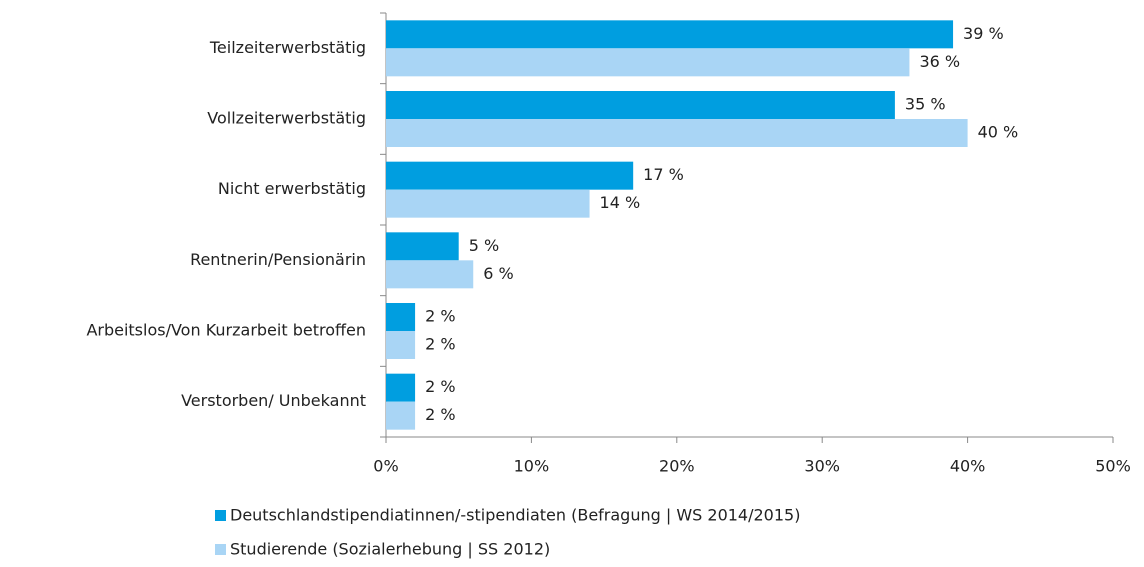  Describe the element at coordinates (287, 47) in the screenshot. I see `category-label: Teilzeiterwerbstätig` at that location.